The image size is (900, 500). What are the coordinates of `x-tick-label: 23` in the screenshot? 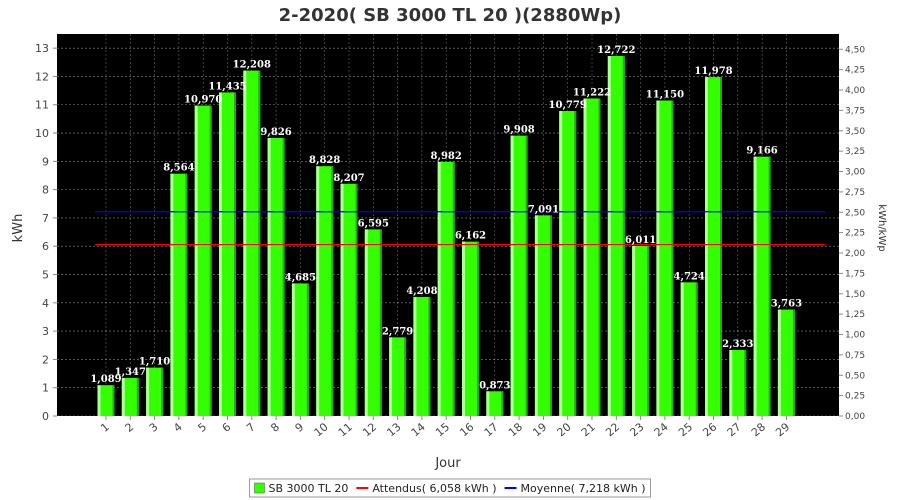 It's located at (636, 429).